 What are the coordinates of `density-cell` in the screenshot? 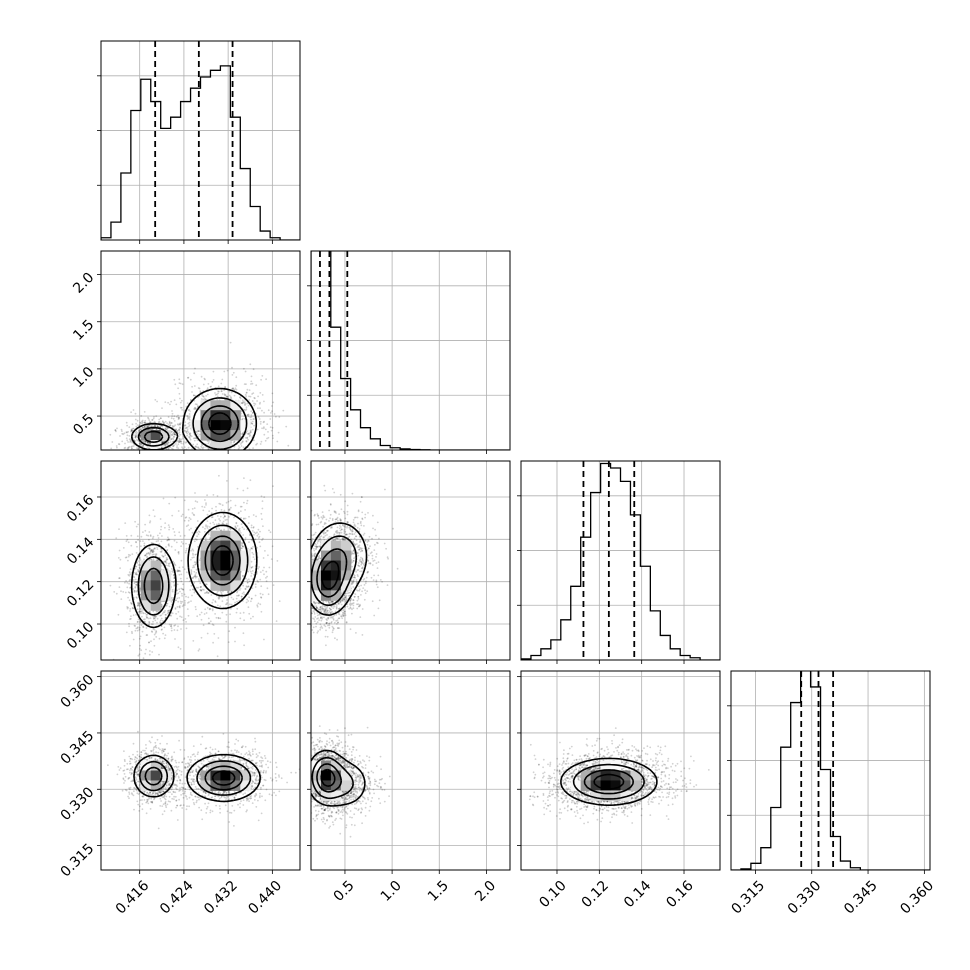 It's located at (225, 565).